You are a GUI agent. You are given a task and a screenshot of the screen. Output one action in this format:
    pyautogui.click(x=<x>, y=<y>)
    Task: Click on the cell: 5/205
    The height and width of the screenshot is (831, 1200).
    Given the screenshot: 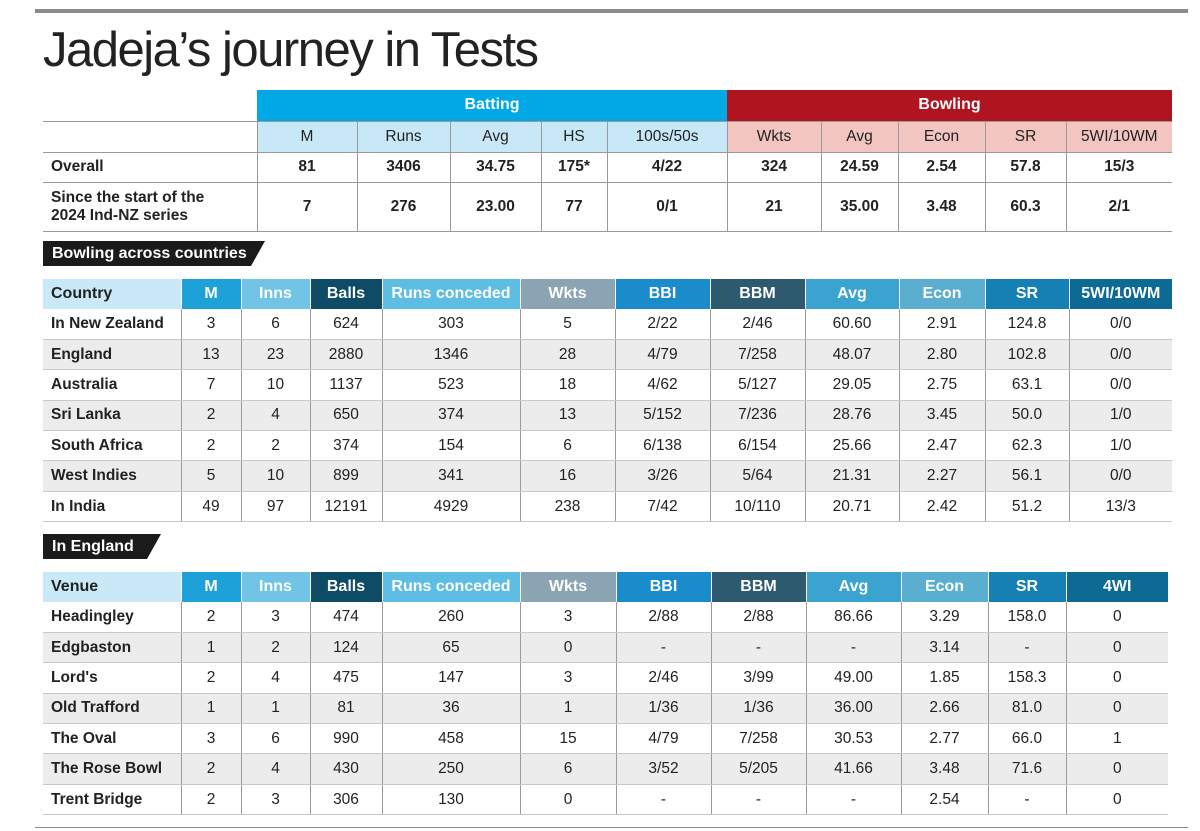 What is the action you would take?
    pyautogui.click(x=758, y=769)
    